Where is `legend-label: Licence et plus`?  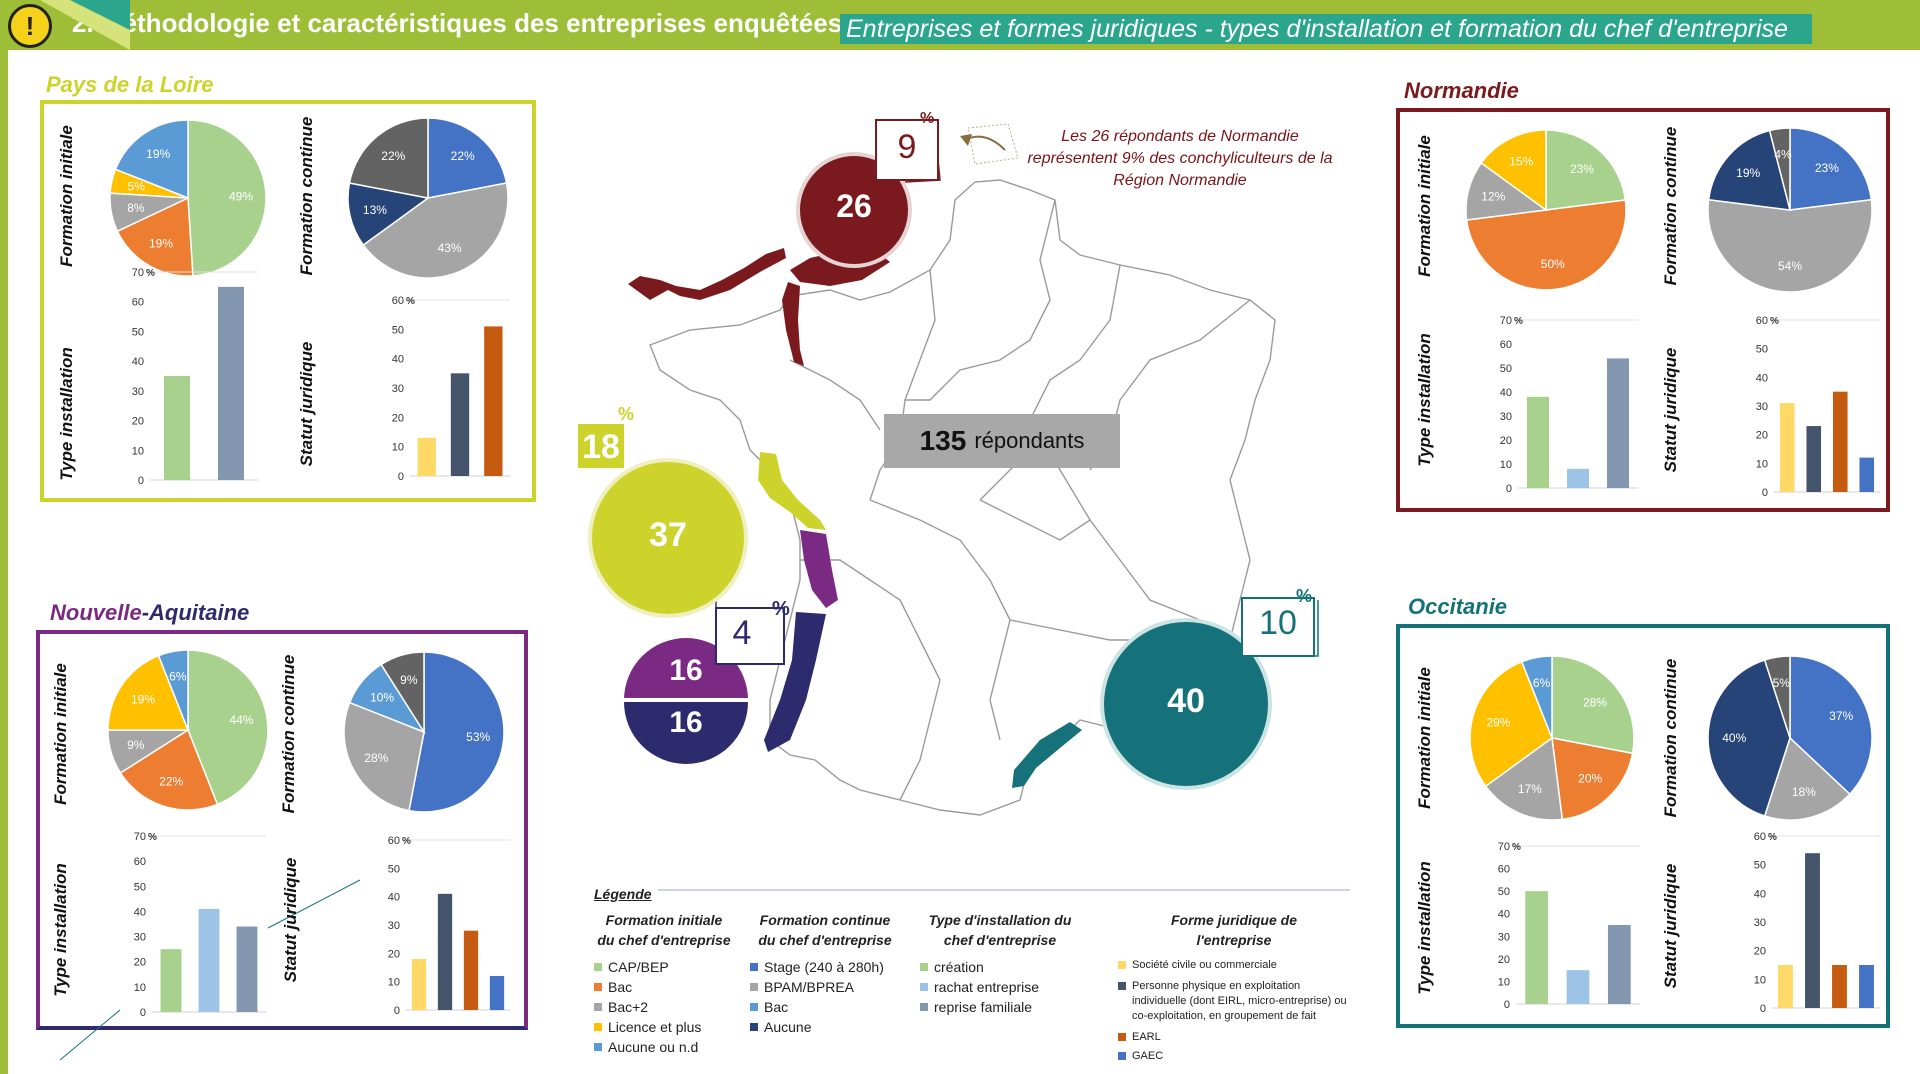 legend-label: Licence et plus is located at coordinates (655, 1027).